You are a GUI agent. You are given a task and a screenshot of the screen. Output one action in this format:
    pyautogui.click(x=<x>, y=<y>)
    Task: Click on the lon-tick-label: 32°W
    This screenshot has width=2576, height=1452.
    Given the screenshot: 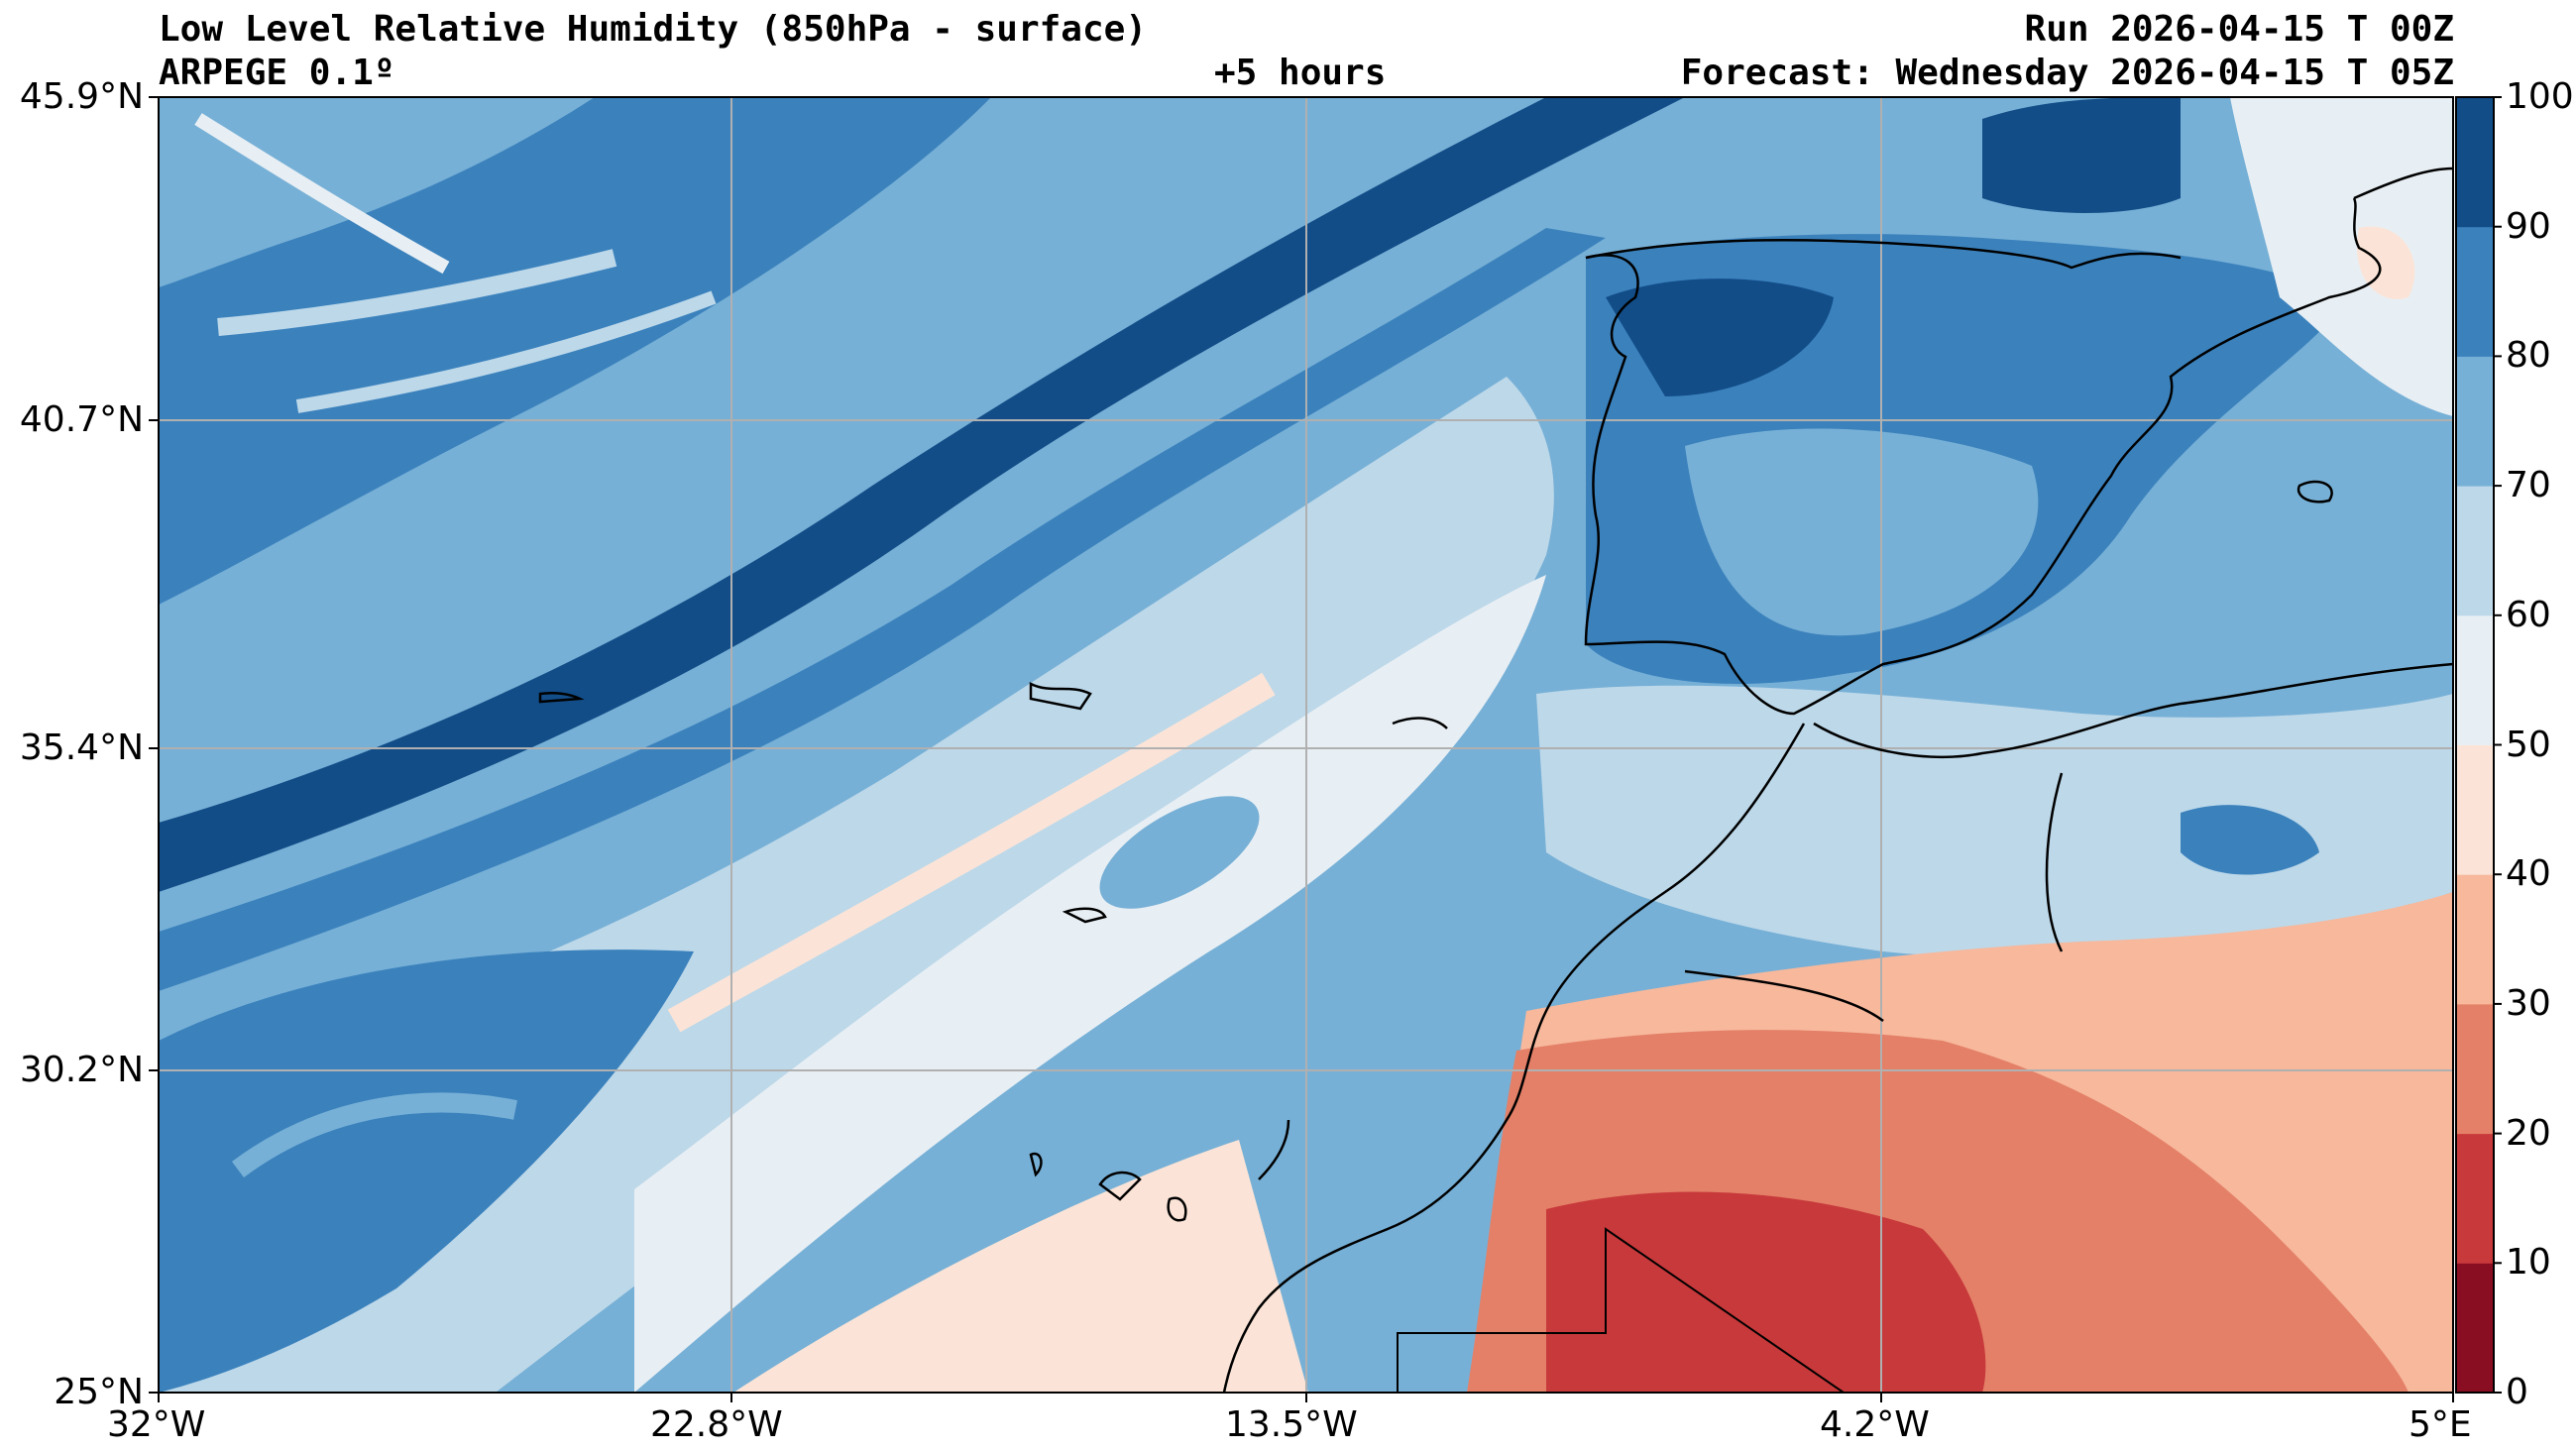 What is the action you would take?
    pyautogui.click(x=156, y=1424)
    